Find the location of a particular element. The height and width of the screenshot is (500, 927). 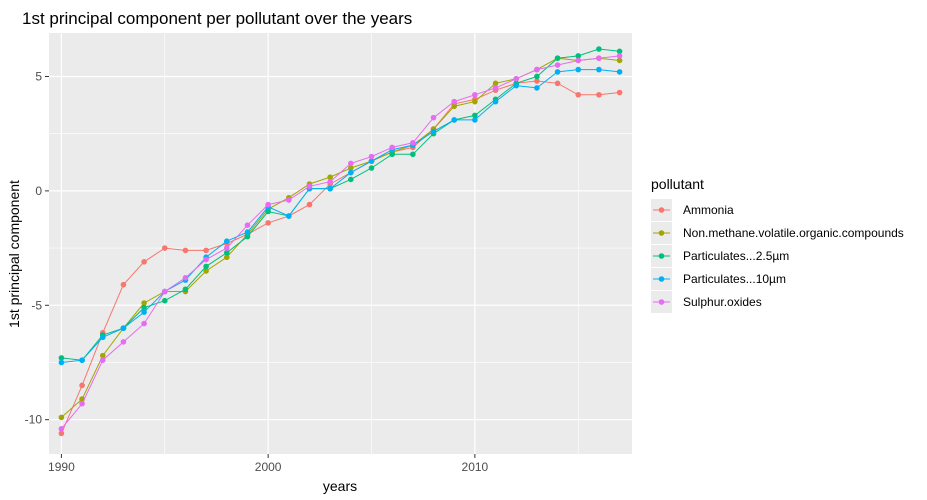

legend-label: Particulates...10µm is located at coordinates (734, 279).